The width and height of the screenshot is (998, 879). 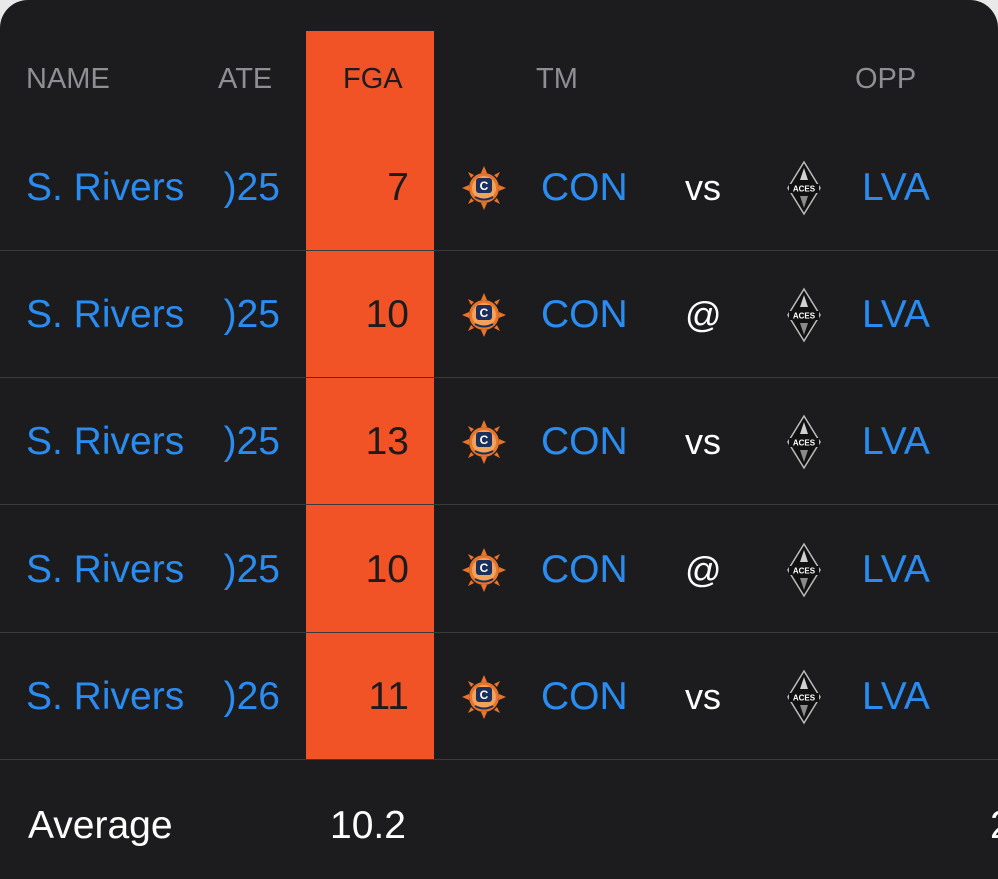 I want to click on header-name: NAME, so click(x=68, y=79).